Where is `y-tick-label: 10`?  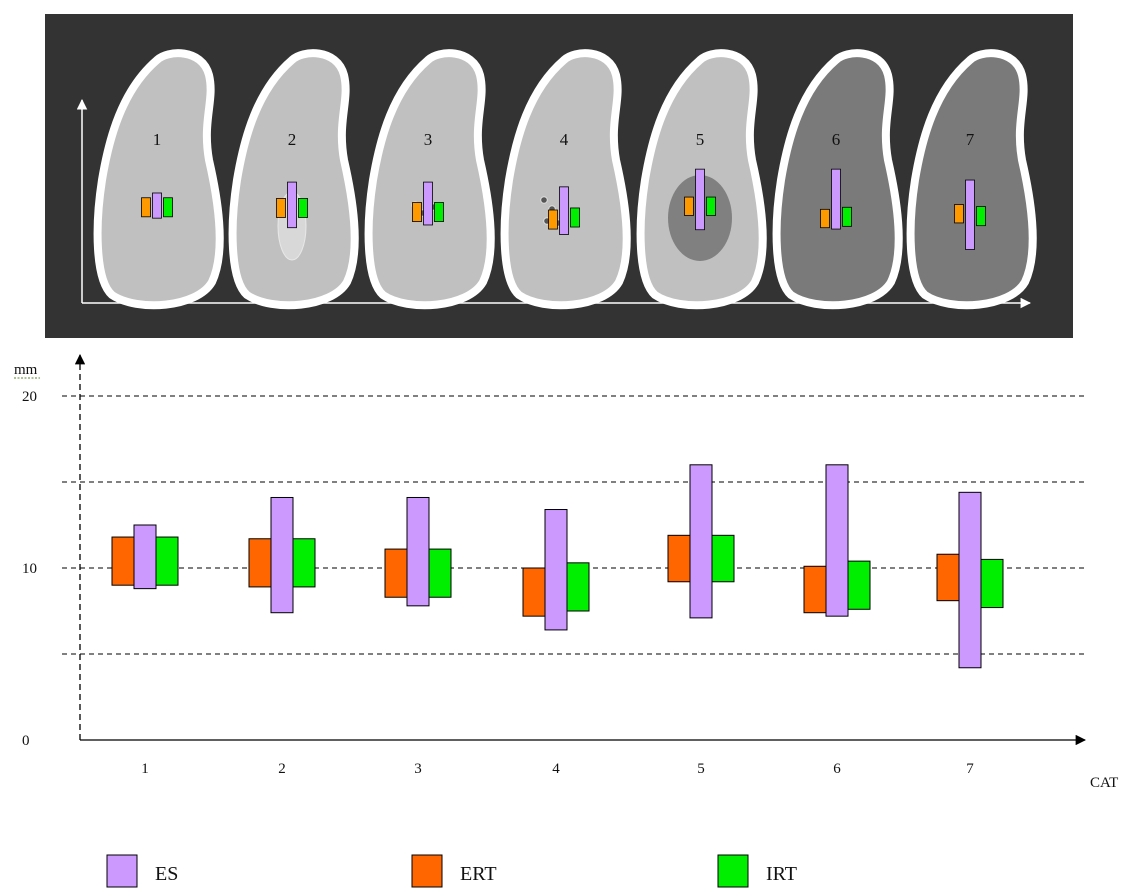 y-tick-label: 10 is located at coordinates (29, 569).